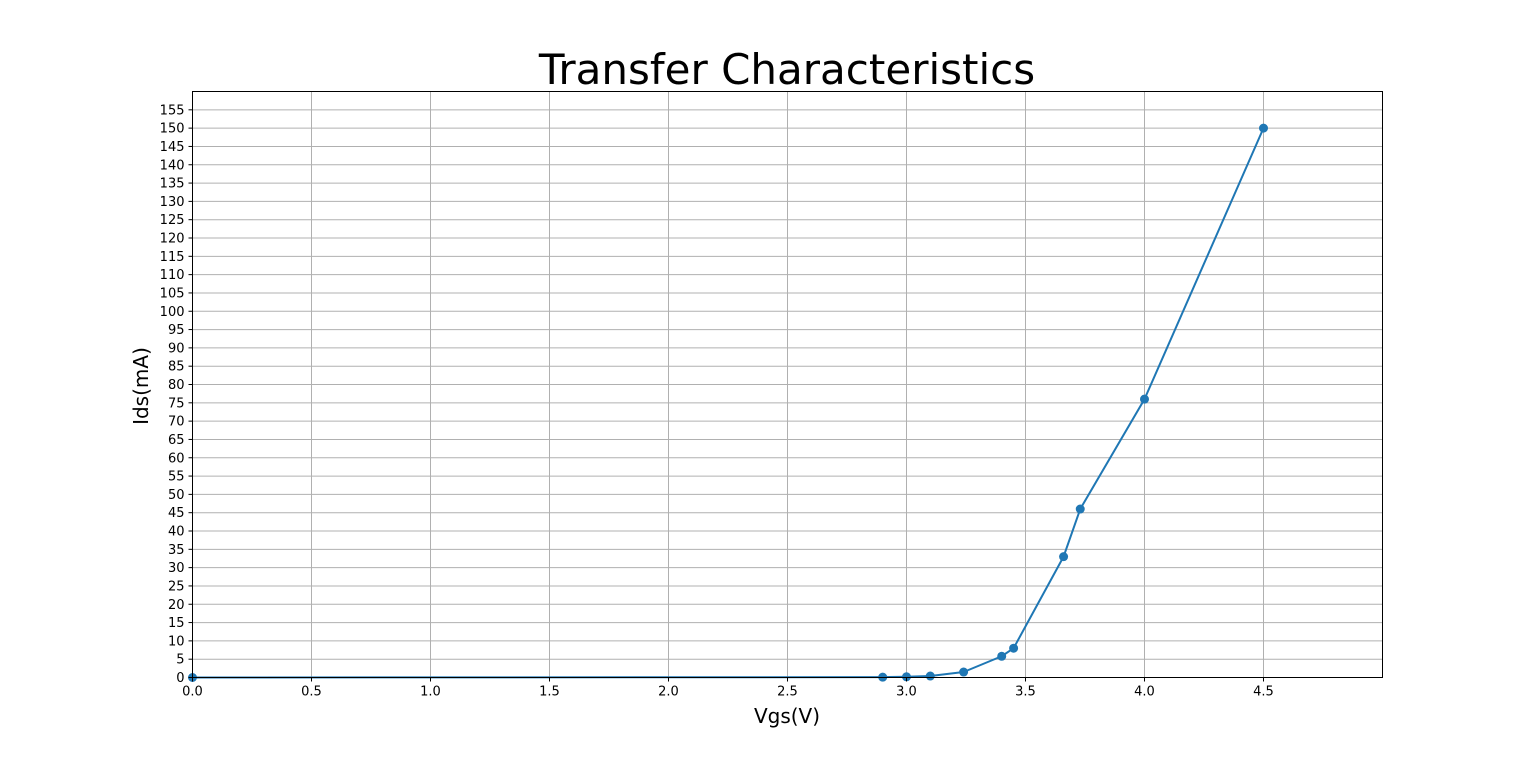 The height and width of the screenshot is (761, 1536). Describe the element at coordinates (176, 348) in the screenshot. I see `y-tick-label: 90` at that location.